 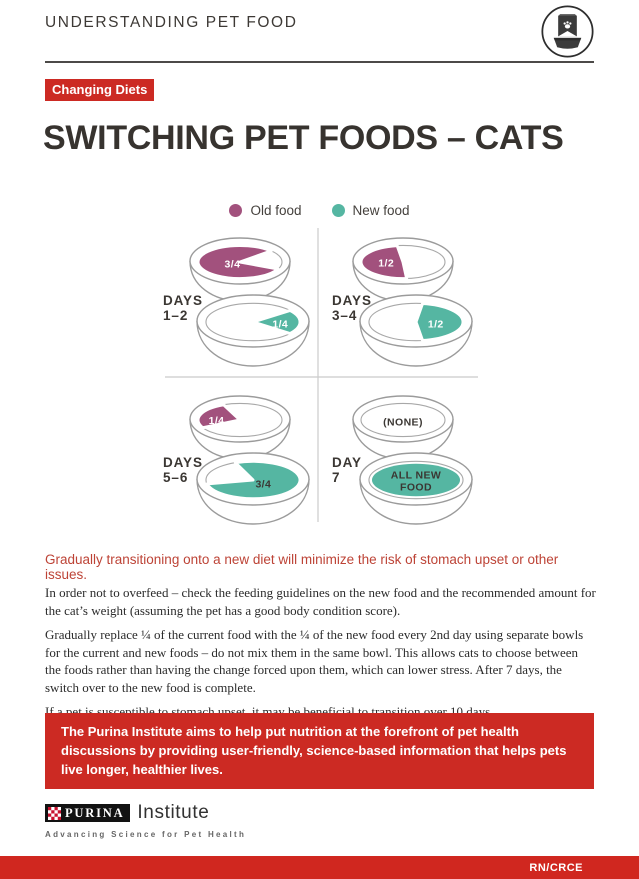 What do you see at coordinates (436, 324) in the screenshot?
I see `q1-bottom-bowl-portion-label: 1/2` at bounding box center [436, 324].